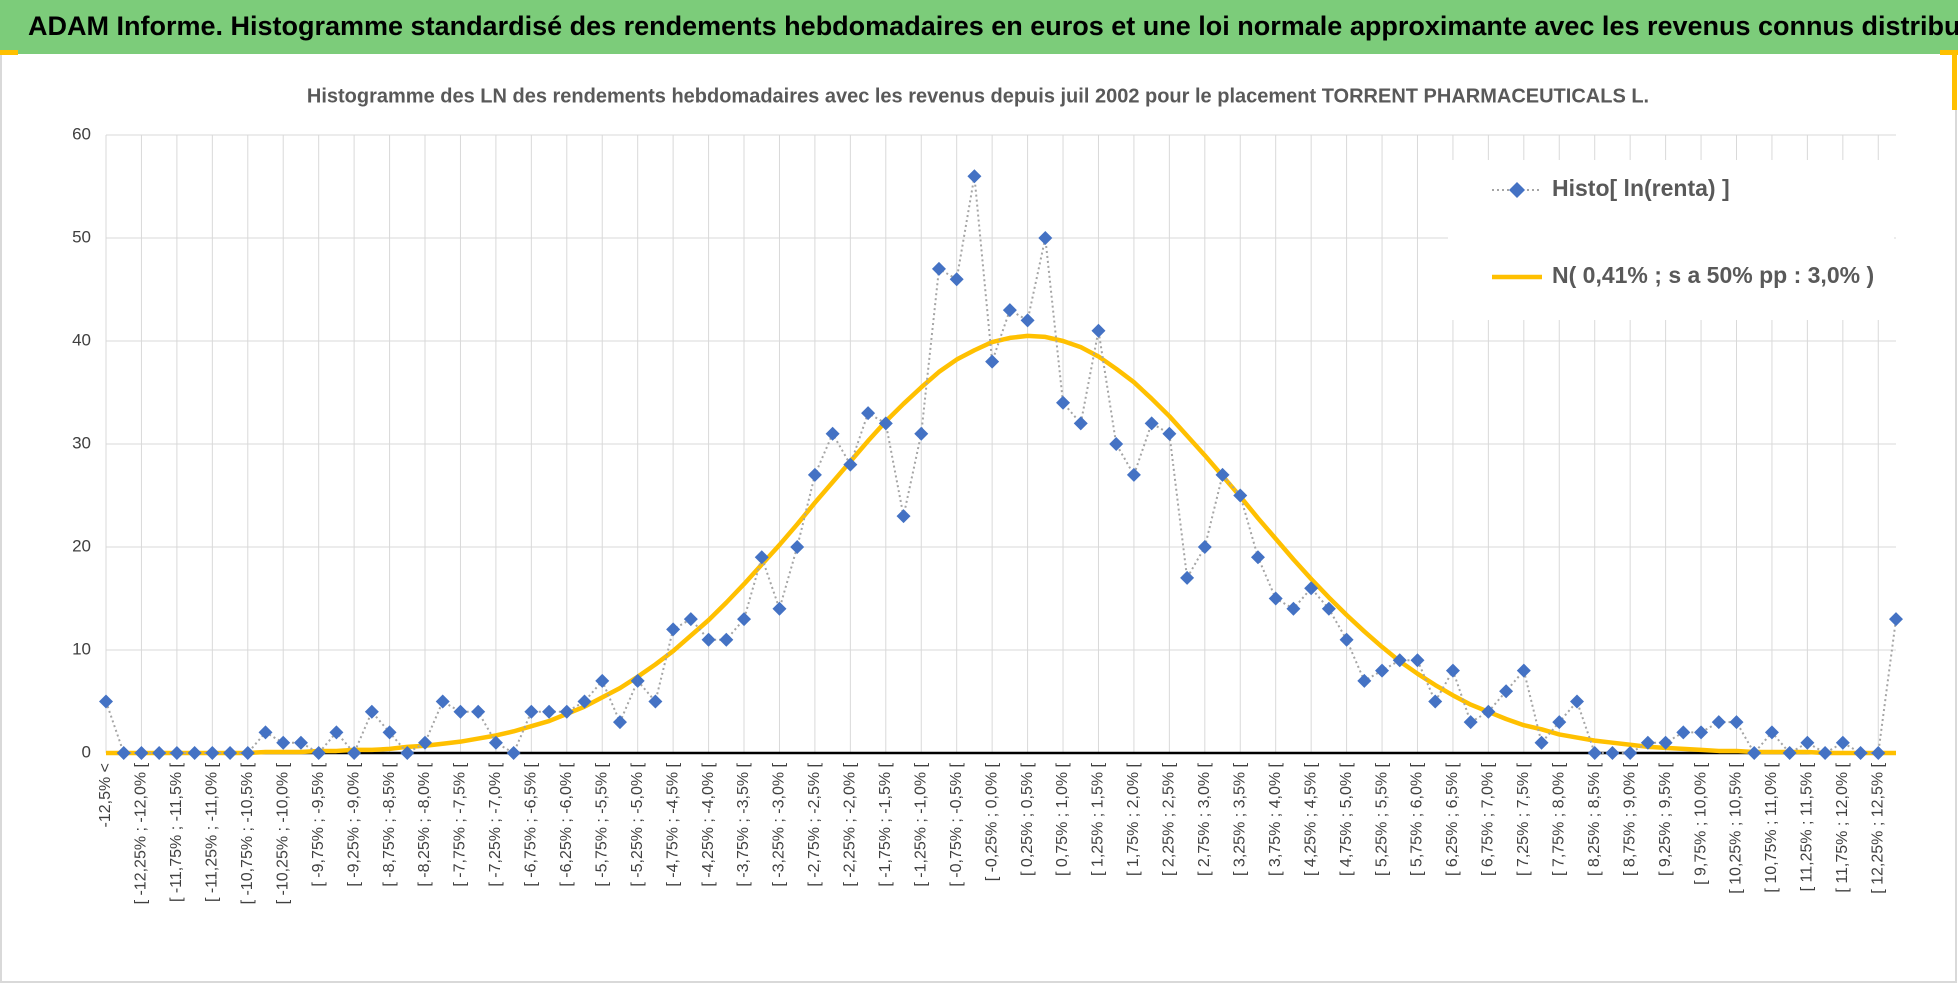  What do you see at coordinates (1807, 826) in the screenshot?
I see `x-tick-label: [ 11,25% ; 11,5% [` at bounding box center [1807, 826].